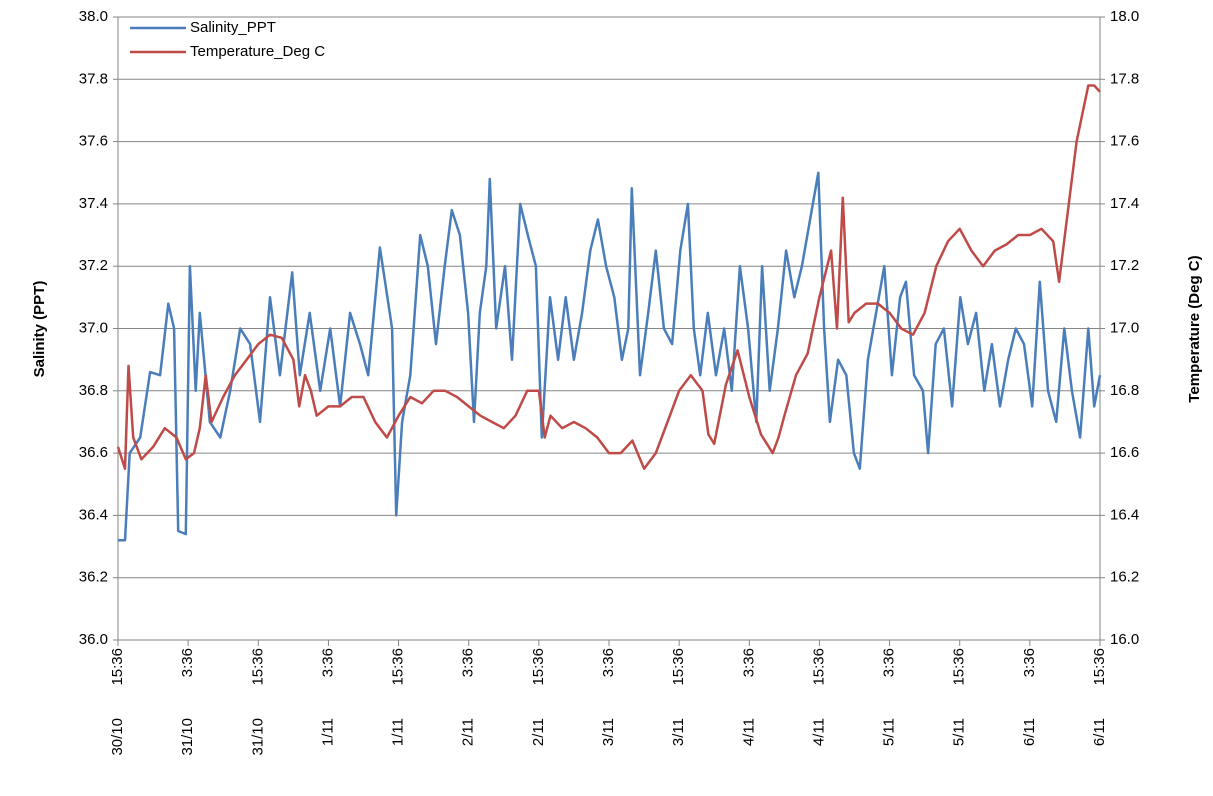 The width and height of the screenshot is (1213, 796). I want to click on y-tick-label: 36.2, so click(93, 577).